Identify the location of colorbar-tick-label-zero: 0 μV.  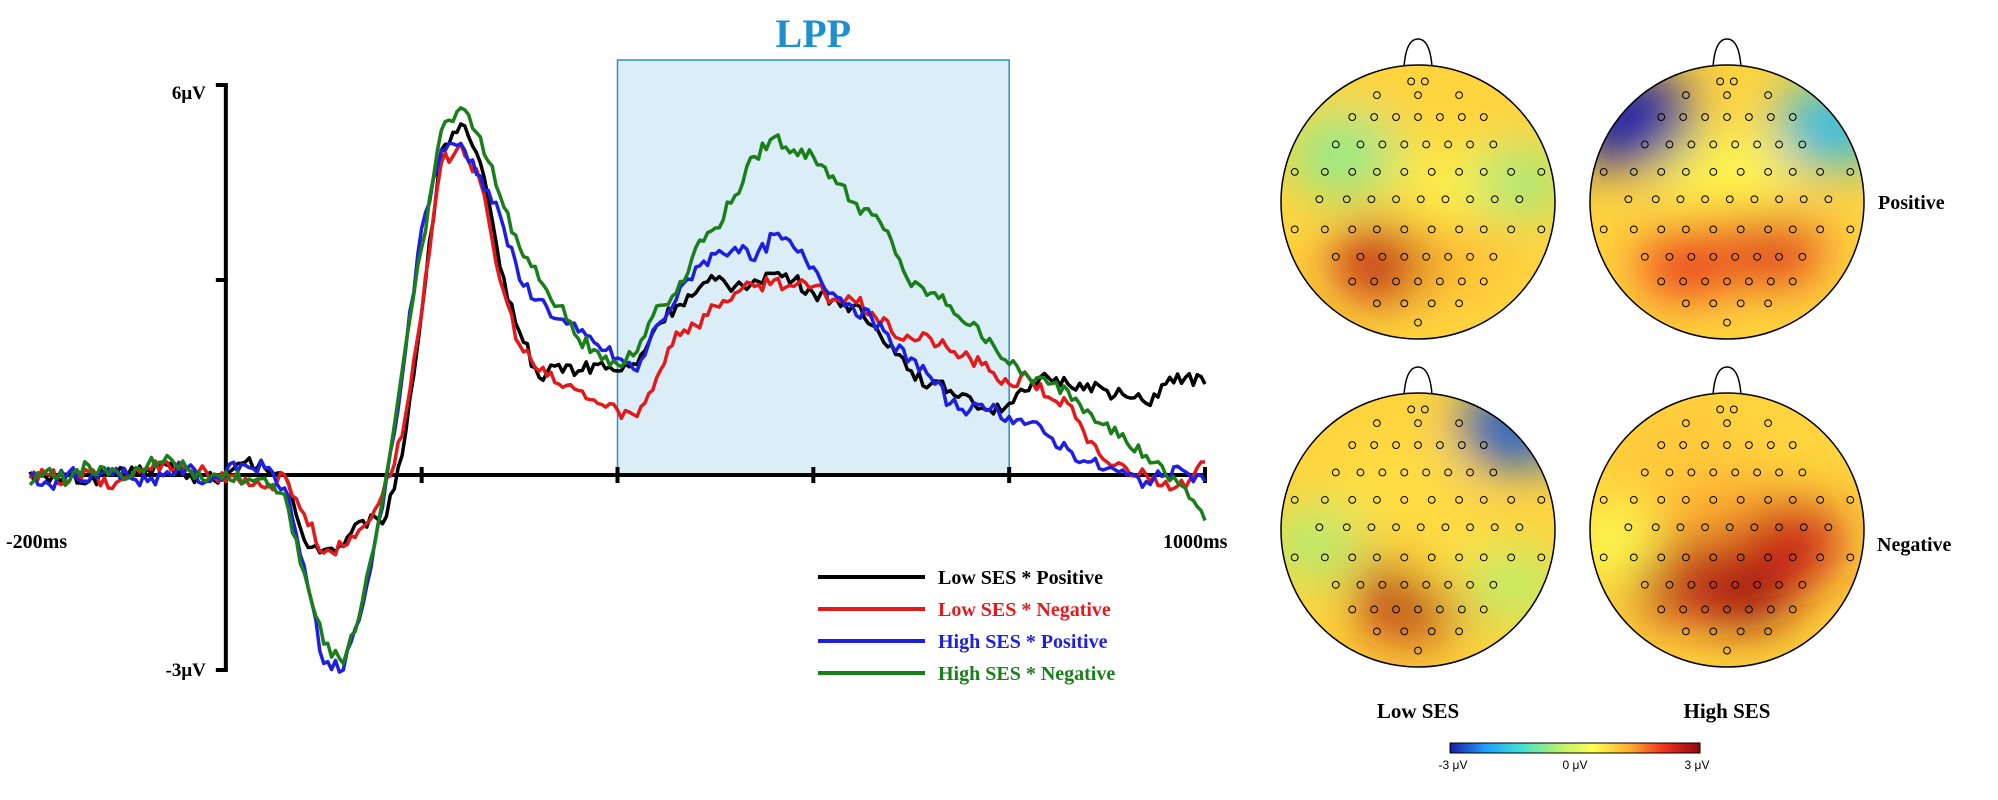
(1575, 765).